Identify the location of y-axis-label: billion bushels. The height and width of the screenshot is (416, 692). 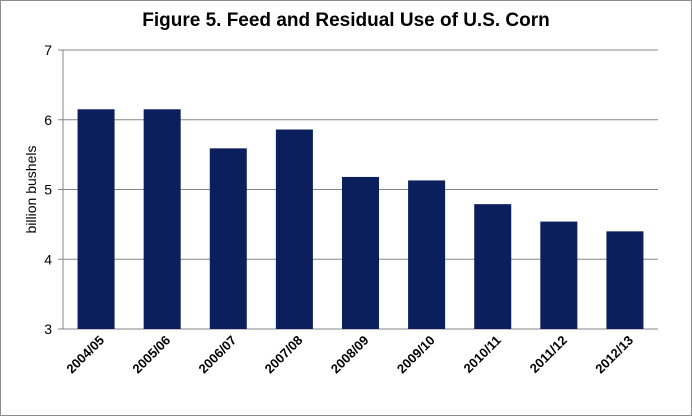
(31, 190).